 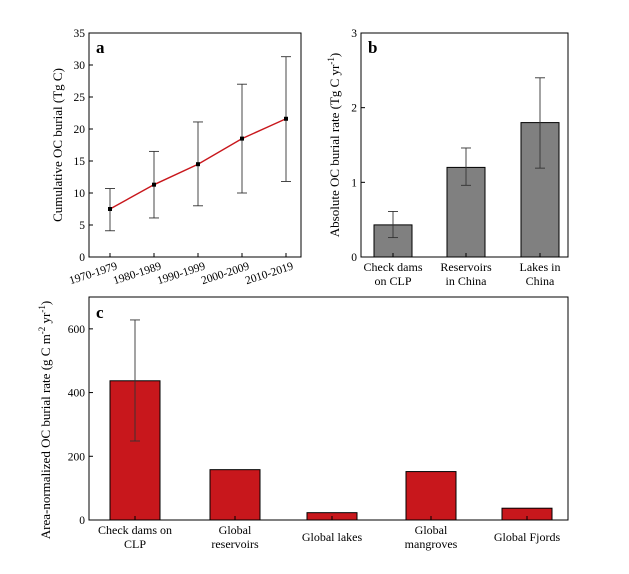 What do you see at coordinates (393, 267) in the screenshot?
I see `x-tick-label: Check dams` at bounding box center [393, 267].